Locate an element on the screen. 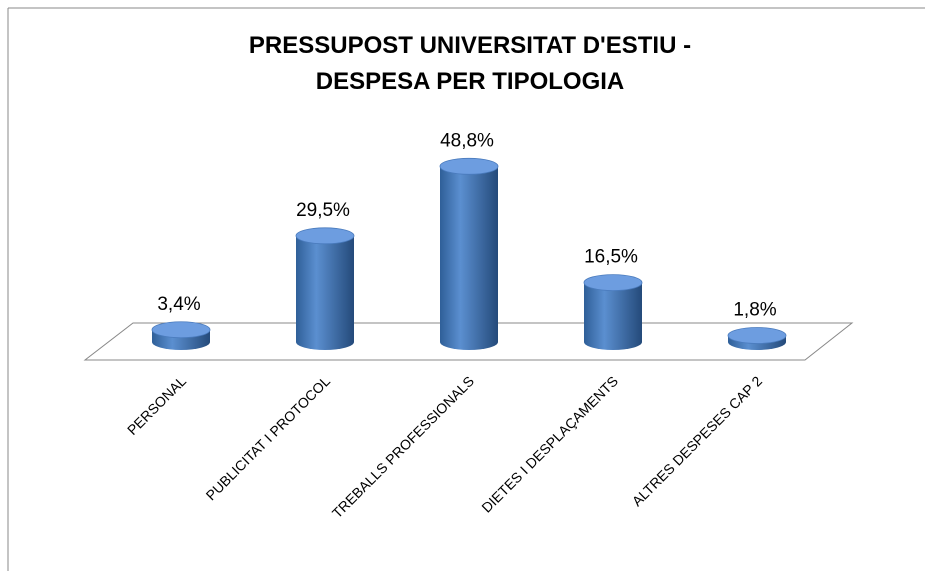 This screenshot has height=571, width=925. value-label: 16,5% is located at coordinates (611, 257).